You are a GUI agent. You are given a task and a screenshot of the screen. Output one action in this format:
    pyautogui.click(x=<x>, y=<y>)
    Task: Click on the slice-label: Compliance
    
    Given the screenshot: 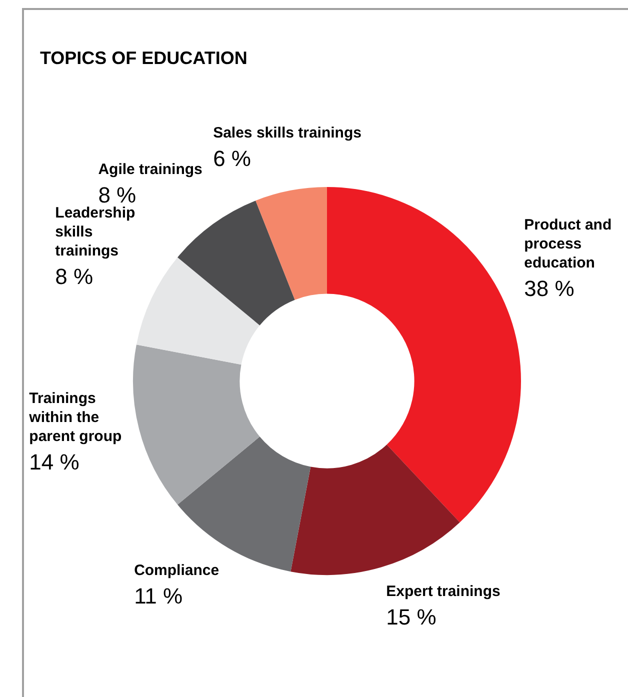 What is the action you would take?
    pyautogui.click(x=177, y=571)
    